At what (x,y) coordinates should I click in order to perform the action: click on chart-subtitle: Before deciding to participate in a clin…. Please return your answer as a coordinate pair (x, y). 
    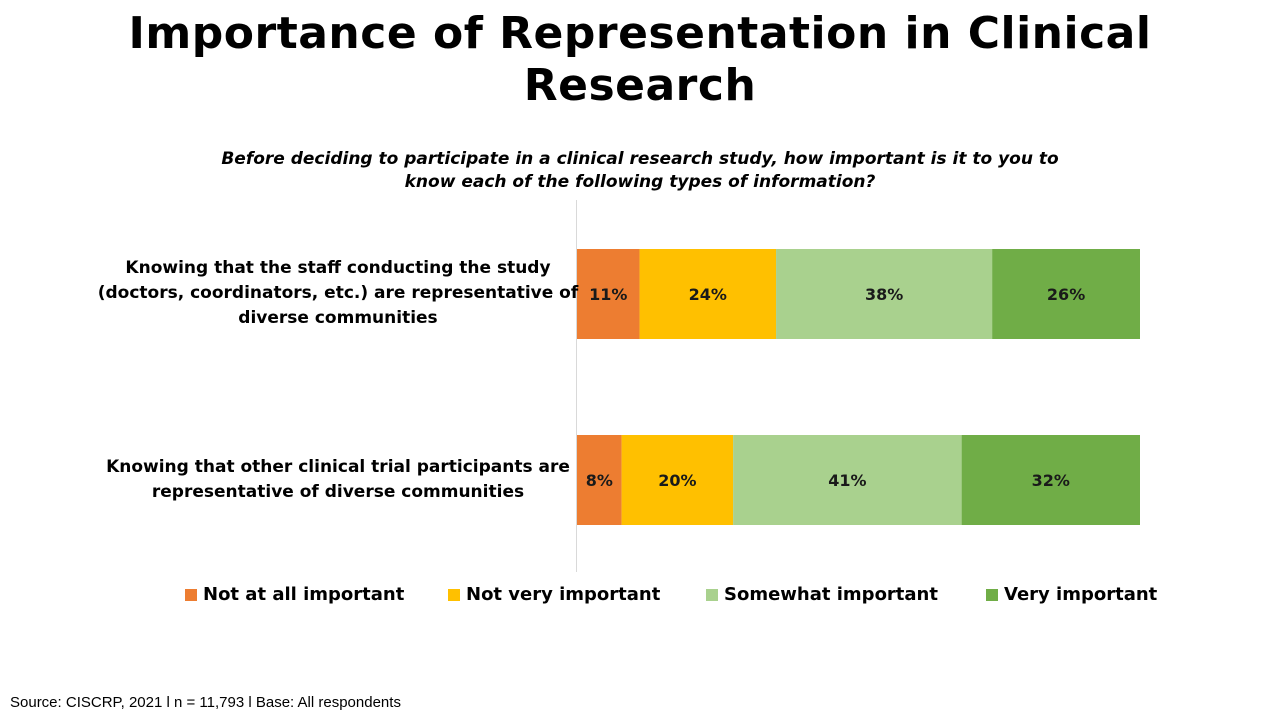
    Looking at the image, I should click on (640, 170).